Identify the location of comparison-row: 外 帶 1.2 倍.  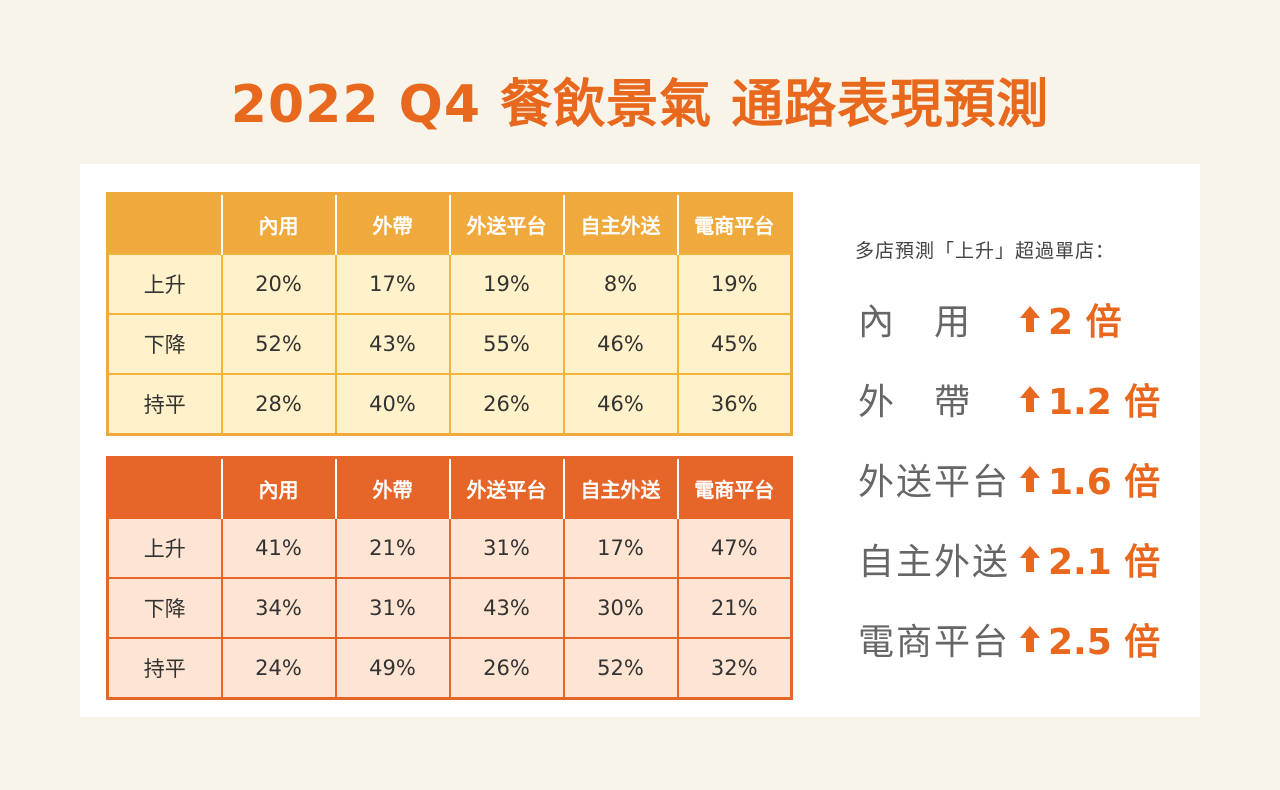
(1018, 399).